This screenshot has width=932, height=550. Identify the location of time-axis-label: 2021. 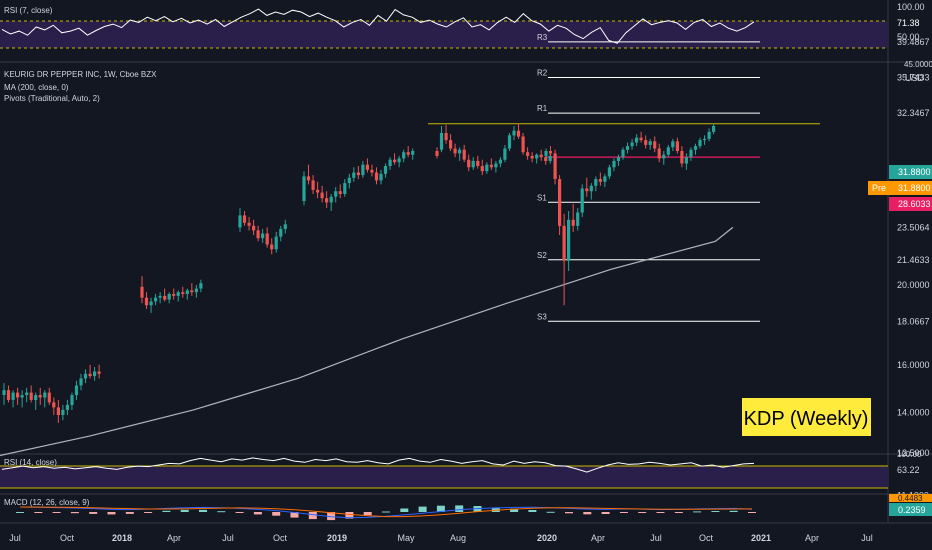
(761, 538).